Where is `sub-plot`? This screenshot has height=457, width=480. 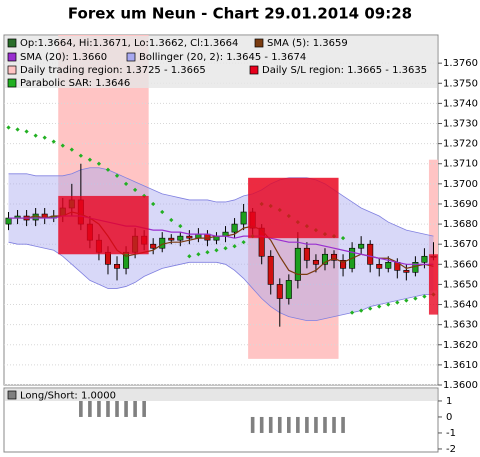 sub-plot is located at coordinates (212, 416).